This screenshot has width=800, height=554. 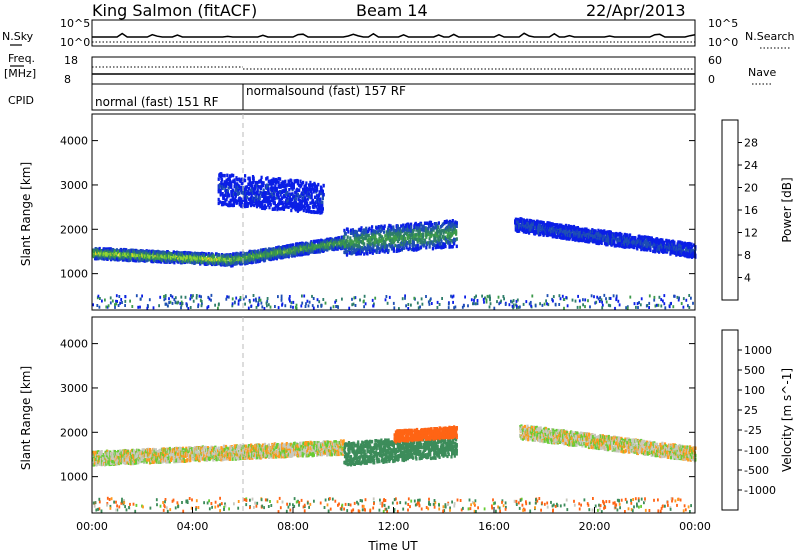 I want to click on noise-traces, so click(x=394, y=37).